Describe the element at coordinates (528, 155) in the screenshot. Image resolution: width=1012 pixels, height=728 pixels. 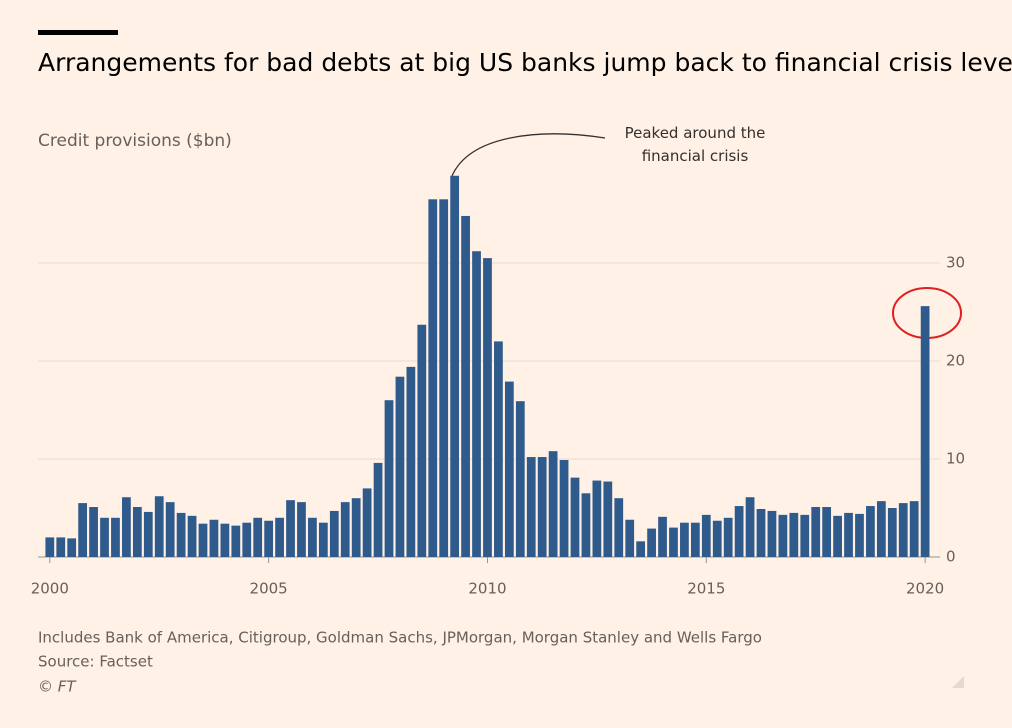
I see `annotation-arrow` at that location.